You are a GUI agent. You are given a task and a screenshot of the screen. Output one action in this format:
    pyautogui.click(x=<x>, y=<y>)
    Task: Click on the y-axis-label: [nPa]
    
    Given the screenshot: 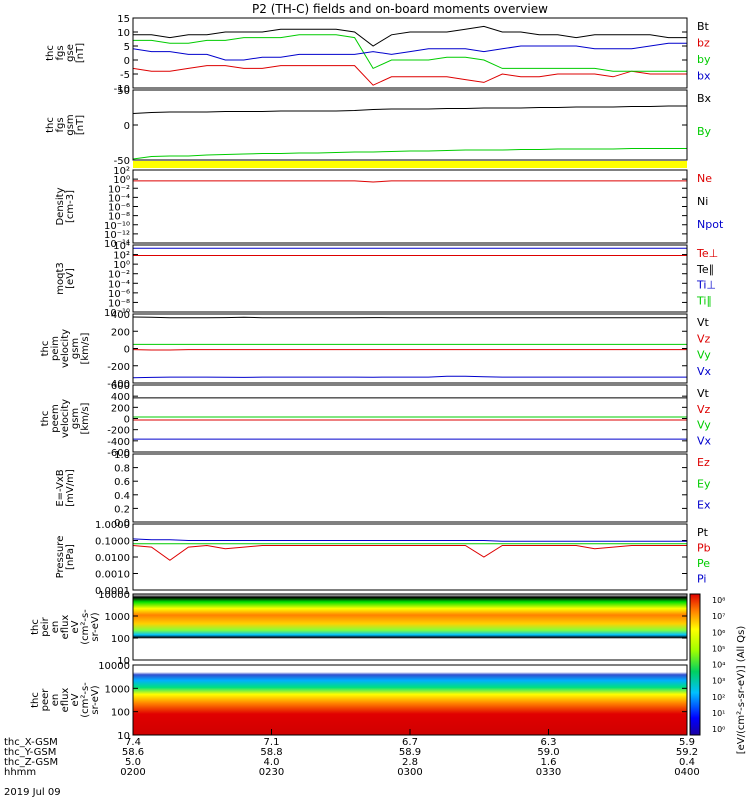 What is the action you would take?
    pyautogui.click(x=70, y=557)
    